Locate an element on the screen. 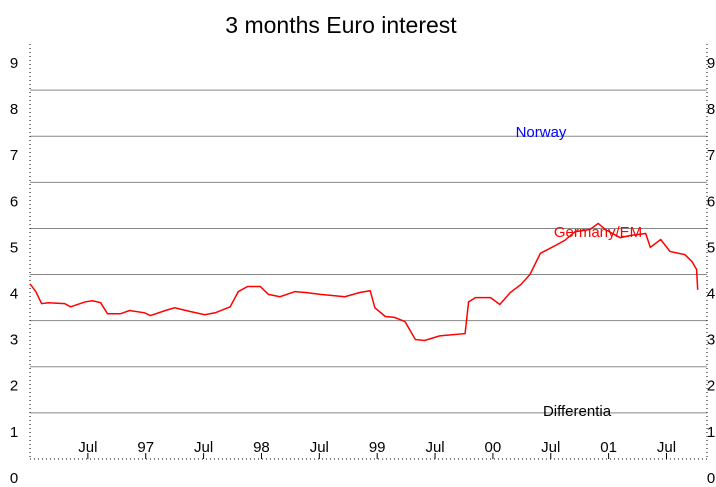  y-tick-label: 3 is located at coordinates (14, 340).